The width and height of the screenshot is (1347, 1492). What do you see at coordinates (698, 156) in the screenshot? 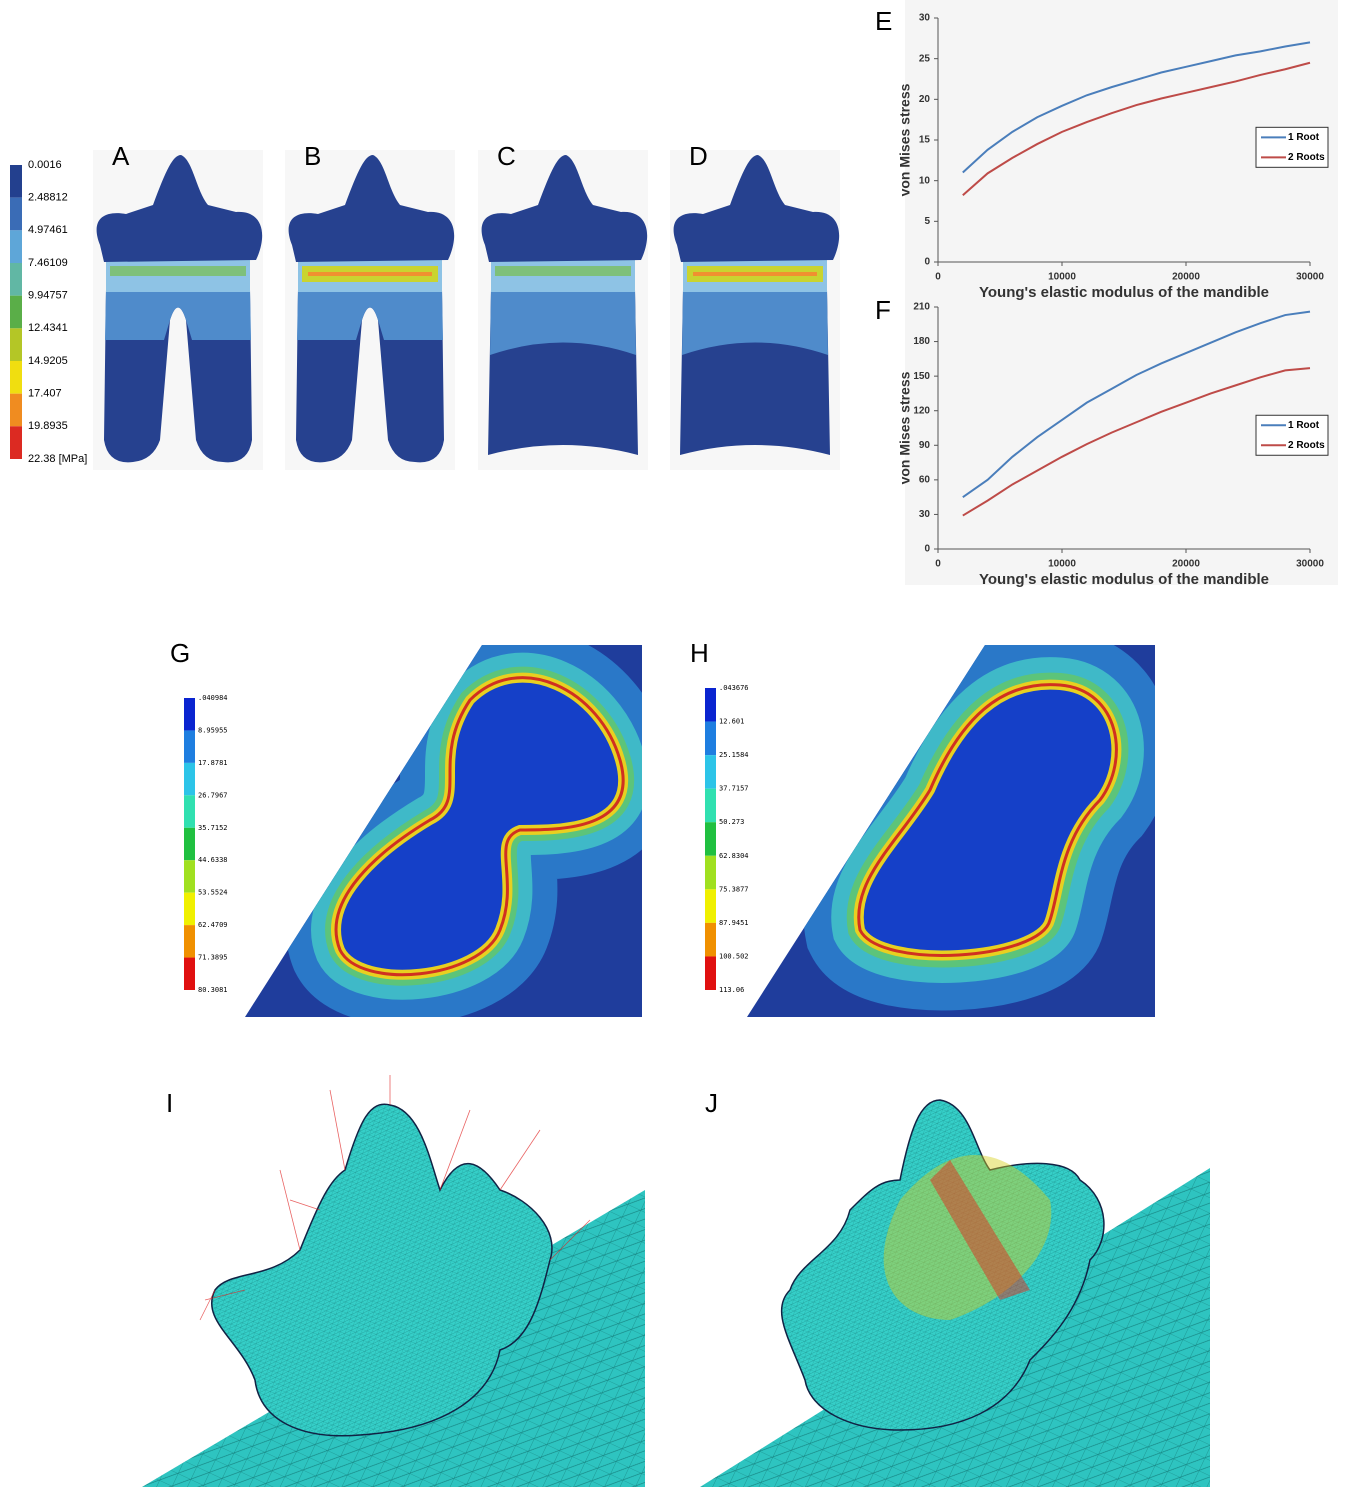
I see `panel-label: D` at bounding box center [698, 156].